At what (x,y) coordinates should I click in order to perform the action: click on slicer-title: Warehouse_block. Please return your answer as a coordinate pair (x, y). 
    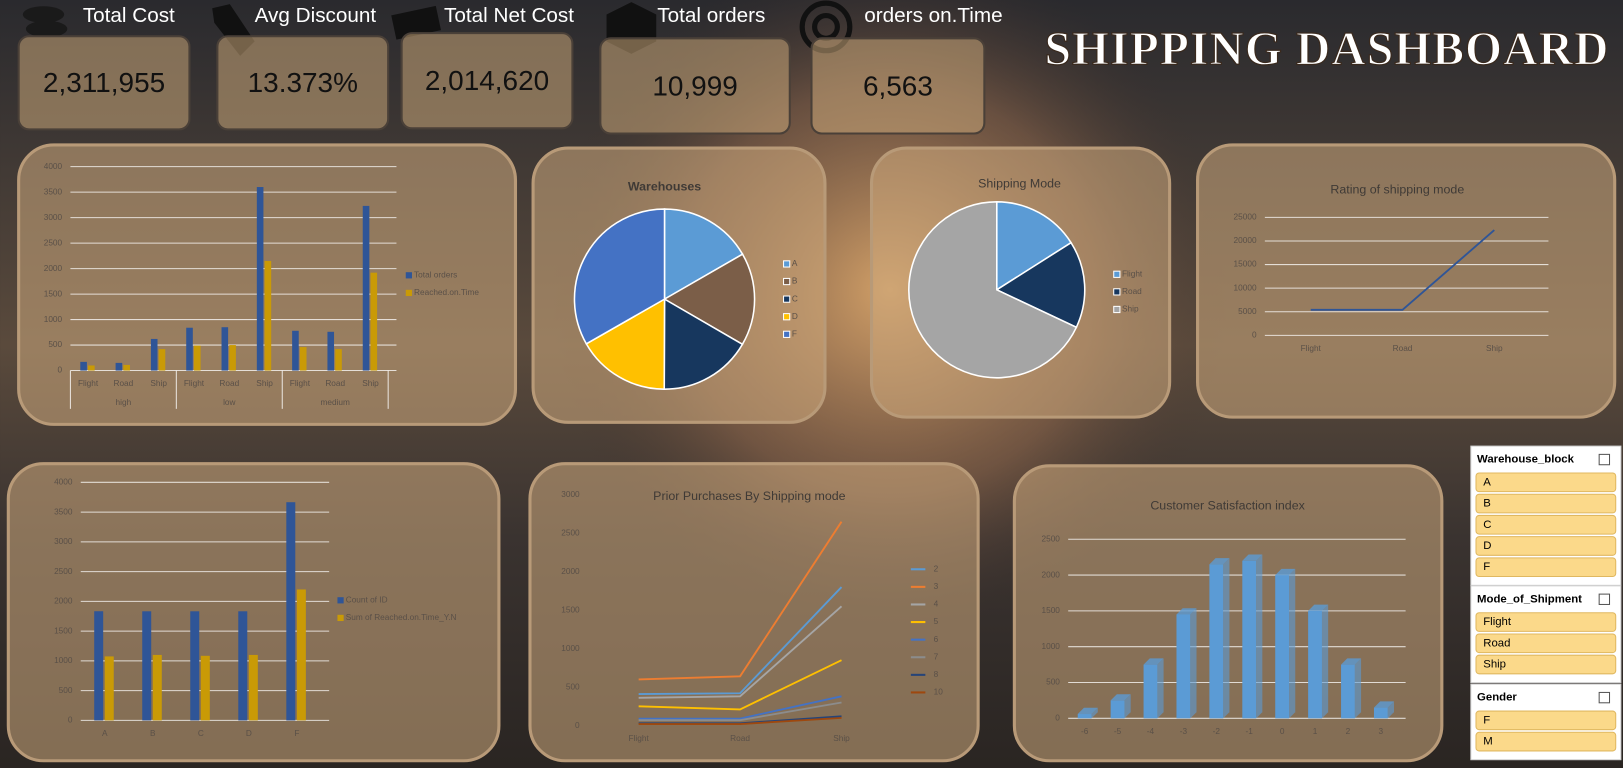
    Looking at the image, I should click on (1526, 460).